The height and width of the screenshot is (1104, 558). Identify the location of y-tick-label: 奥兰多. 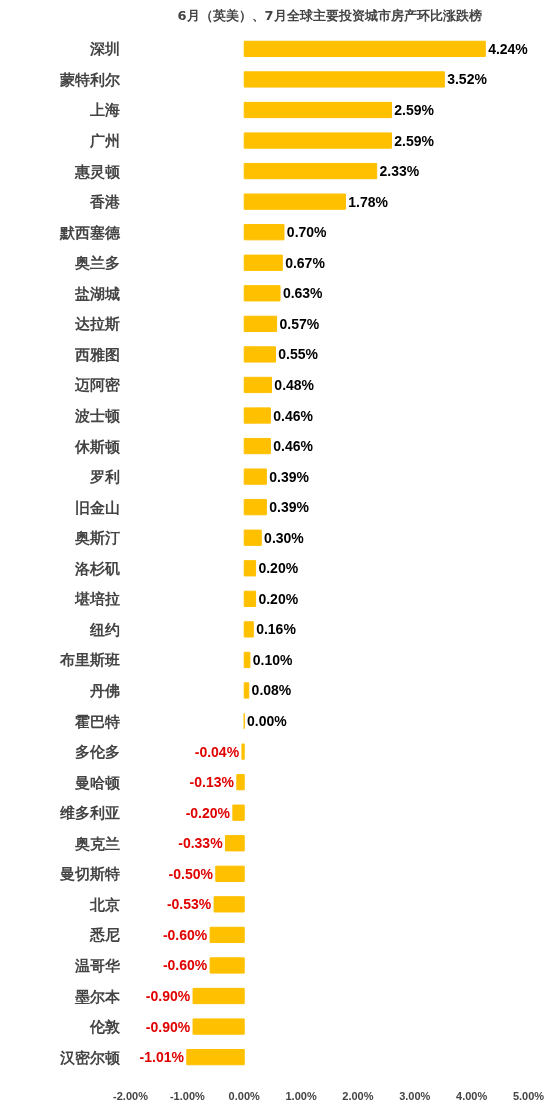
(96, 263).